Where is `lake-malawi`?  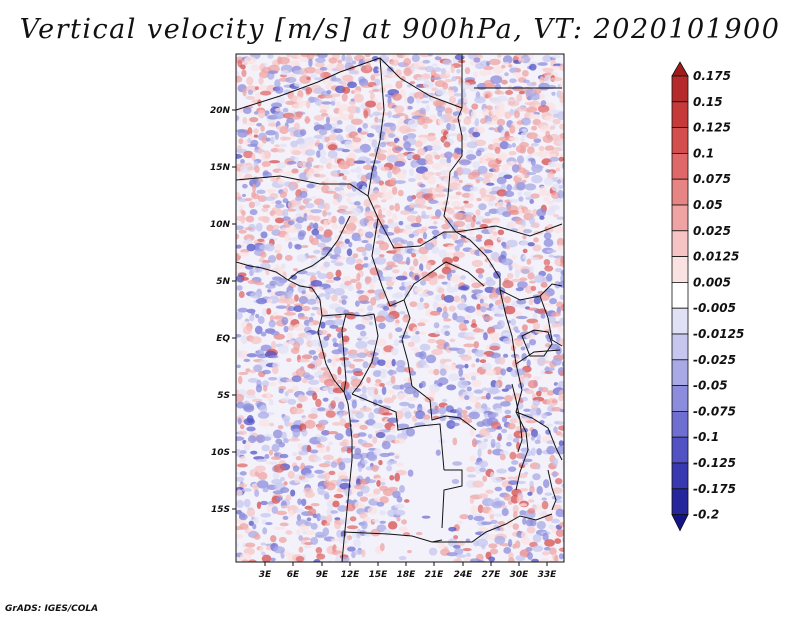
lake-malawi is located at coordinates (552, 490).